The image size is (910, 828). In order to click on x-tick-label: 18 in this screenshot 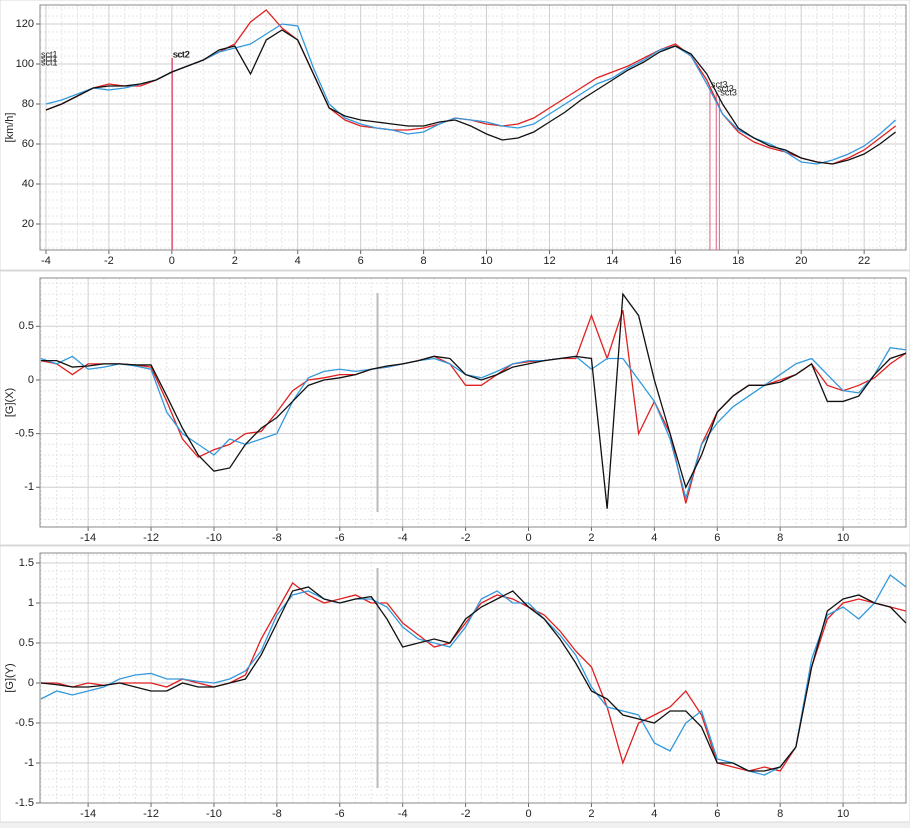, I will do `click(738, 261)`.